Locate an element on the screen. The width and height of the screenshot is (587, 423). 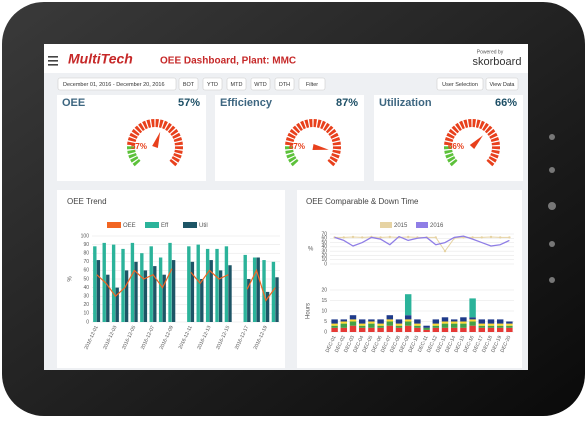
y-tick-label: 15 is located at coordinates (324, 301).